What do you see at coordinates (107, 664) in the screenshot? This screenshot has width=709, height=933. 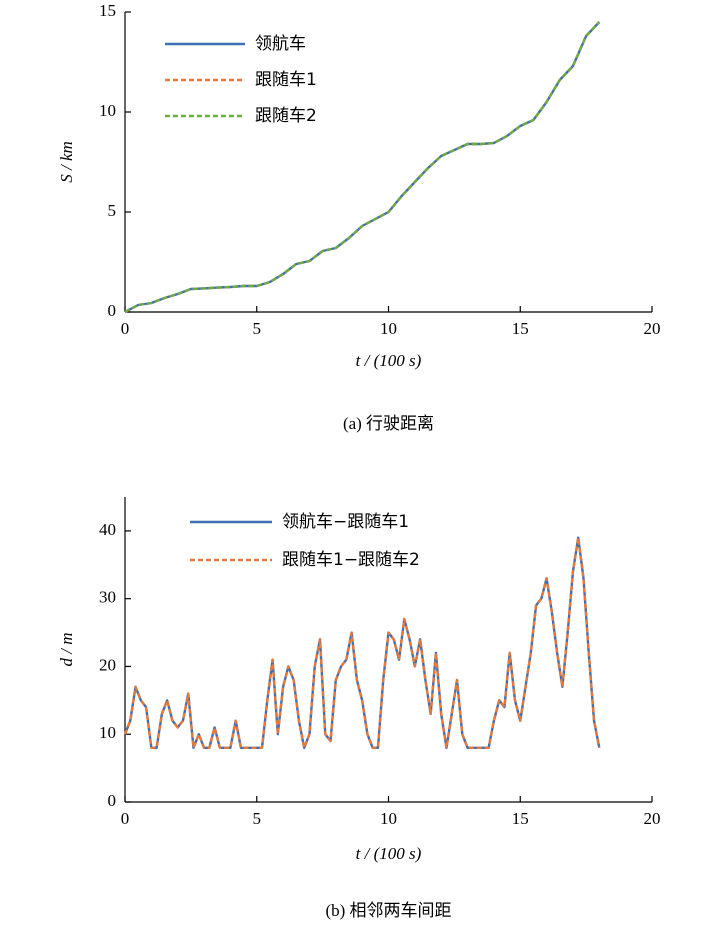 I see `y-tick-label: 20` at bounding box center [107, 664].